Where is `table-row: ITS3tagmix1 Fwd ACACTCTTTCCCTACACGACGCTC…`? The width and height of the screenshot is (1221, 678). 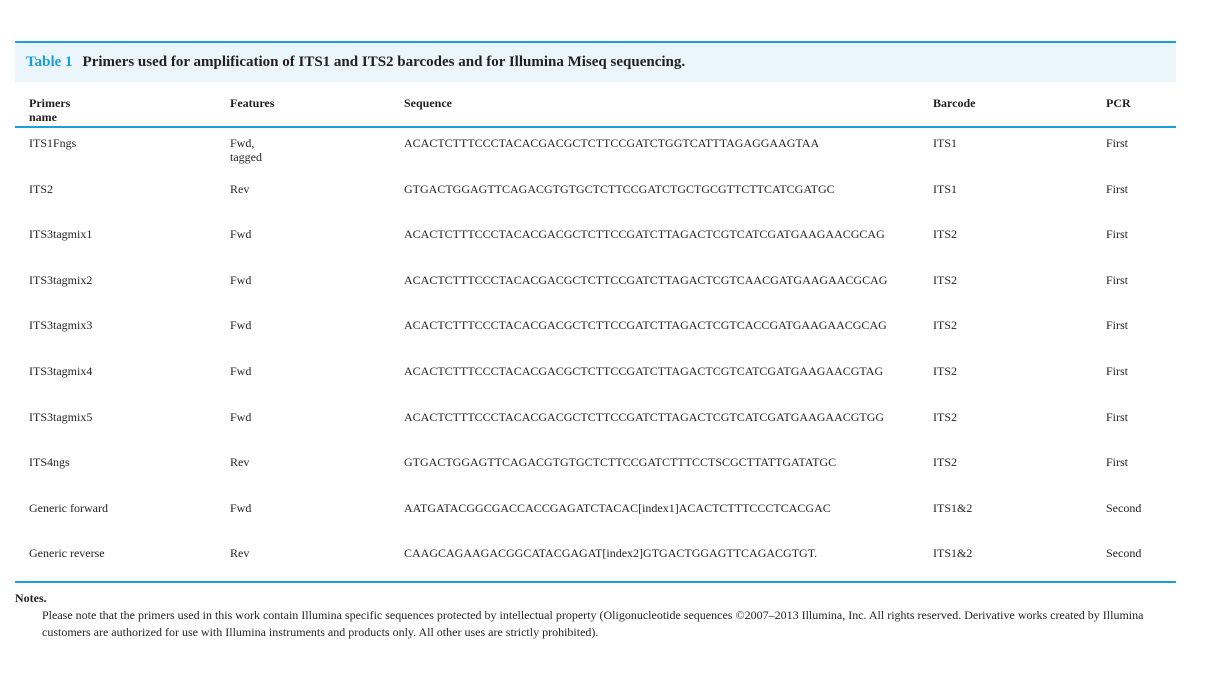
table-row: ITS3tagmix1 Fwd ACACTCTTTCCCTACACGACGCTC… is located at coordinates (595, 242).